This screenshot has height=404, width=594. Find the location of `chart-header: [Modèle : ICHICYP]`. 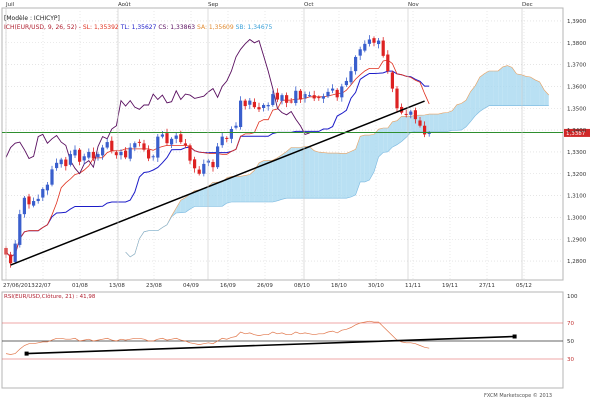

chart-header: [Modèle : ICHICYP] is located at coordinates (32, 18).